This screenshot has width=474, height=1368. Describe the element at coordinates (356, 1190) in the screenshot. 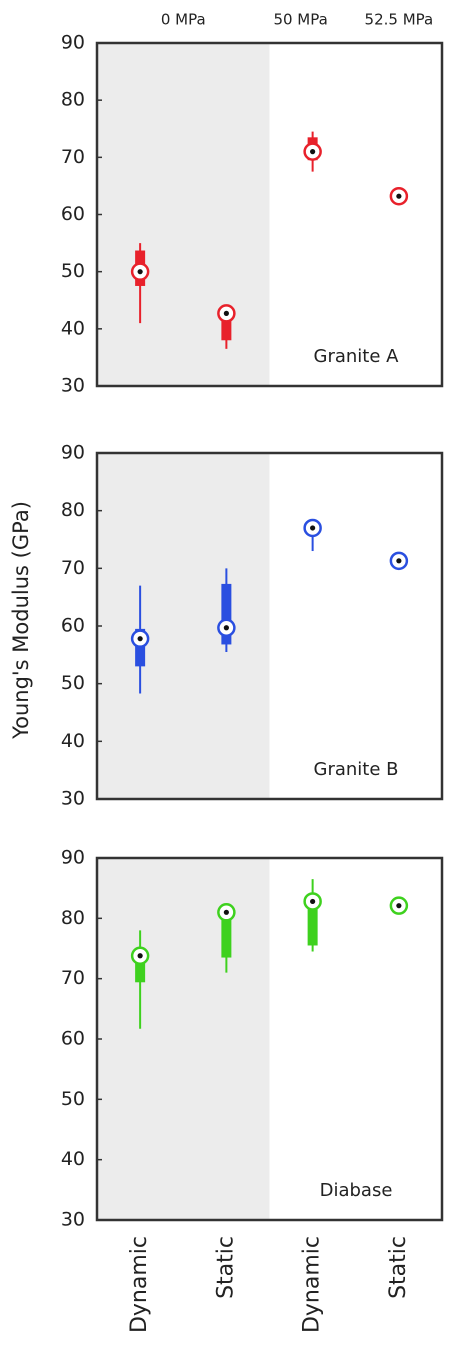

I see `panel-annotation: Diabase` at that location.